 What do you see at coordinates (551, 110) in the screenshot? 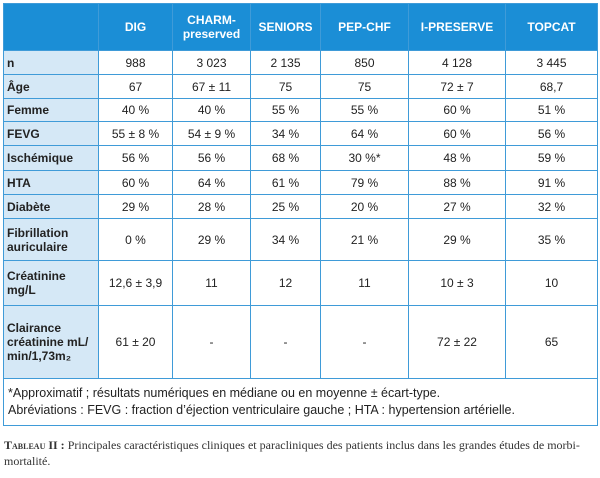
I see `table-cell: 51 %` at bounding box center [551, 110].